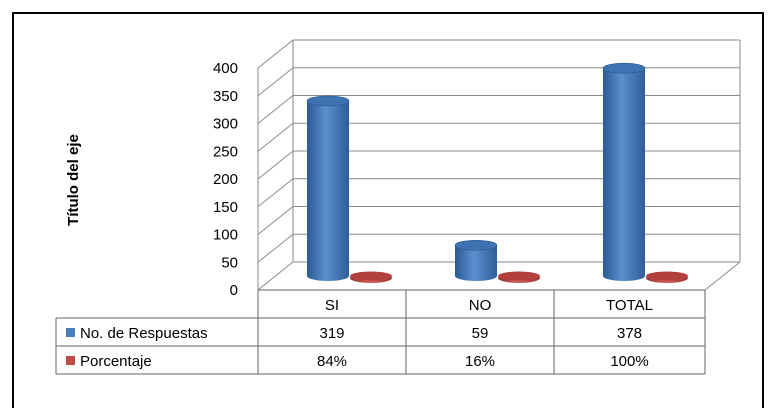 Image resolution: width=769 pixels, height=408 pixels. I want to click on legend-label: No. de Respuestas, so click(144, 333).